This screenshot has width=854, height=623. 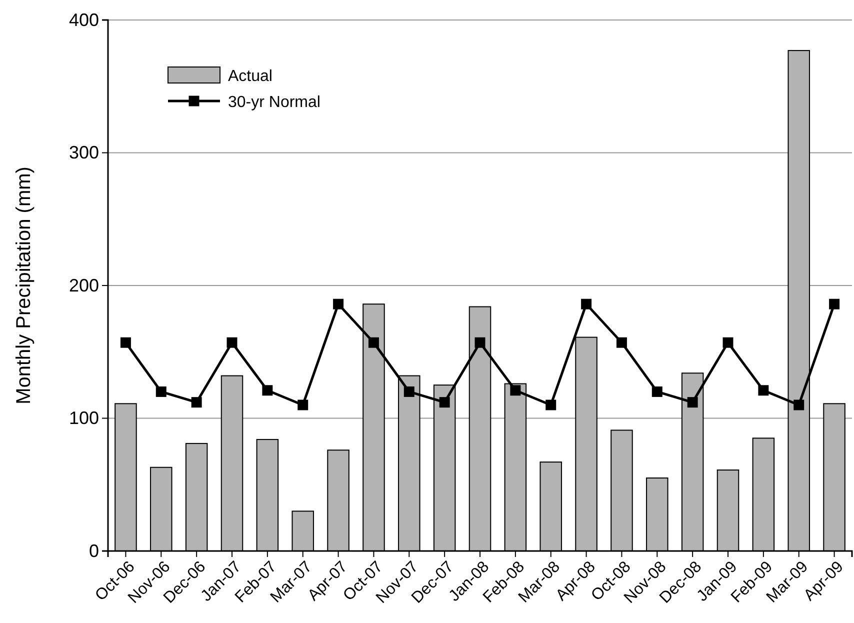 I want to click on y-axis-title: Monthly Precipitation (mm), so click(x=24, y=285).